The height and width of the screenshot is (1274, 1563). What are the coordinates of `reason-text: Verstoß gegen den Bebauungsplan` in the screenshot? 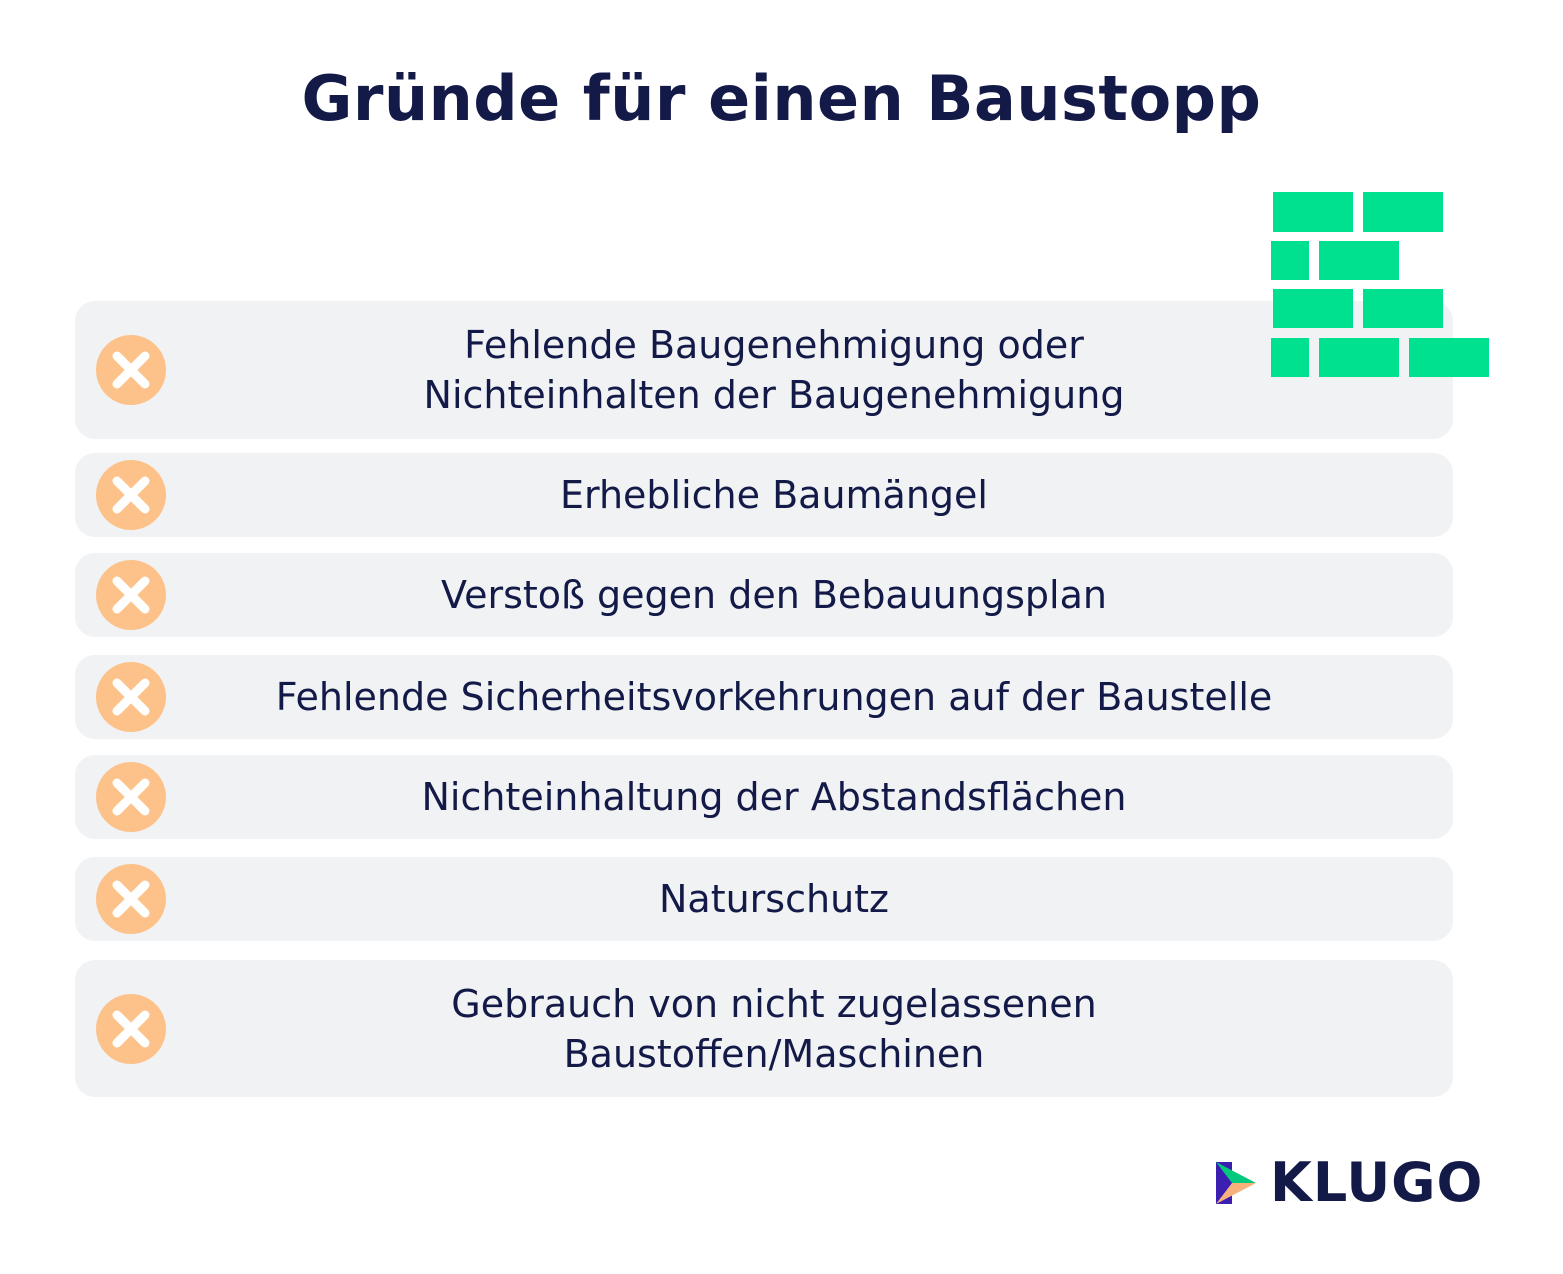 It's located at (774, 595).